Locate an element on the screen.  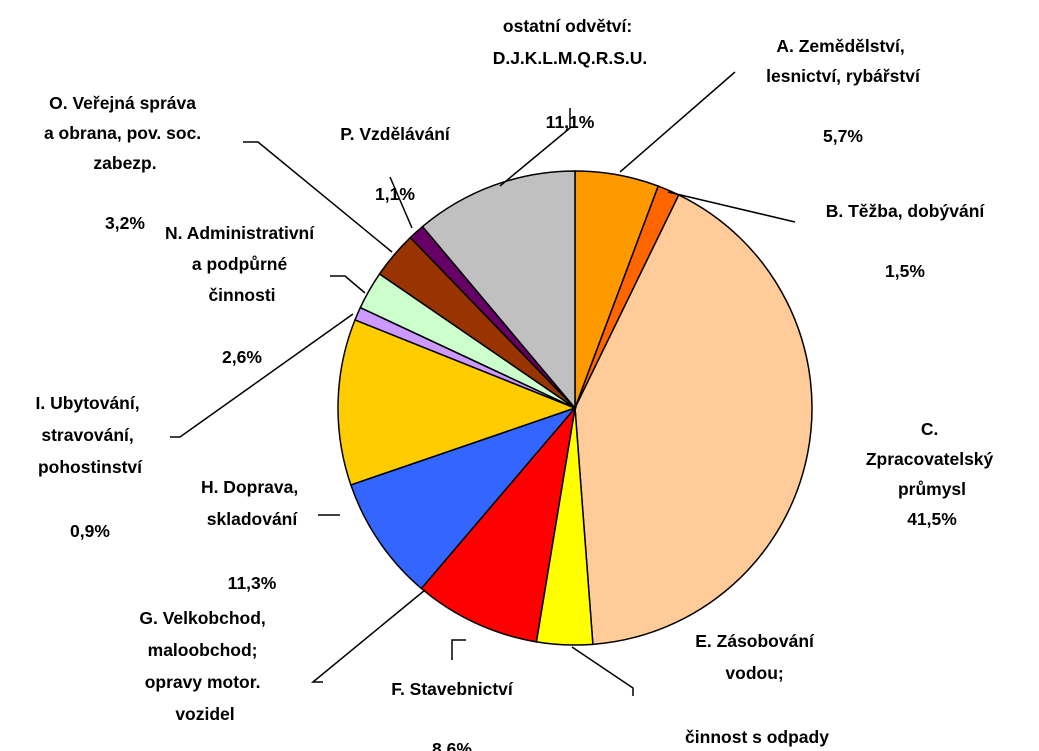
value-label: 11,1% is located at coordinates (570, 122).